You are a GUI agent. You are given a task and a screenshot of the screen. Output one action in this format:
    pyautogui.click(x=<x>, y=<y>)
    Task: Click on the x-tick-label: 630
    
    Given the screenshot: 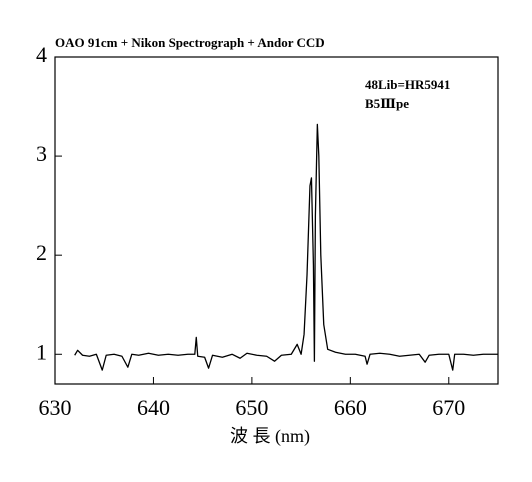 What is the action you would take?
    pyautogui.click(x=55, y=407)
    